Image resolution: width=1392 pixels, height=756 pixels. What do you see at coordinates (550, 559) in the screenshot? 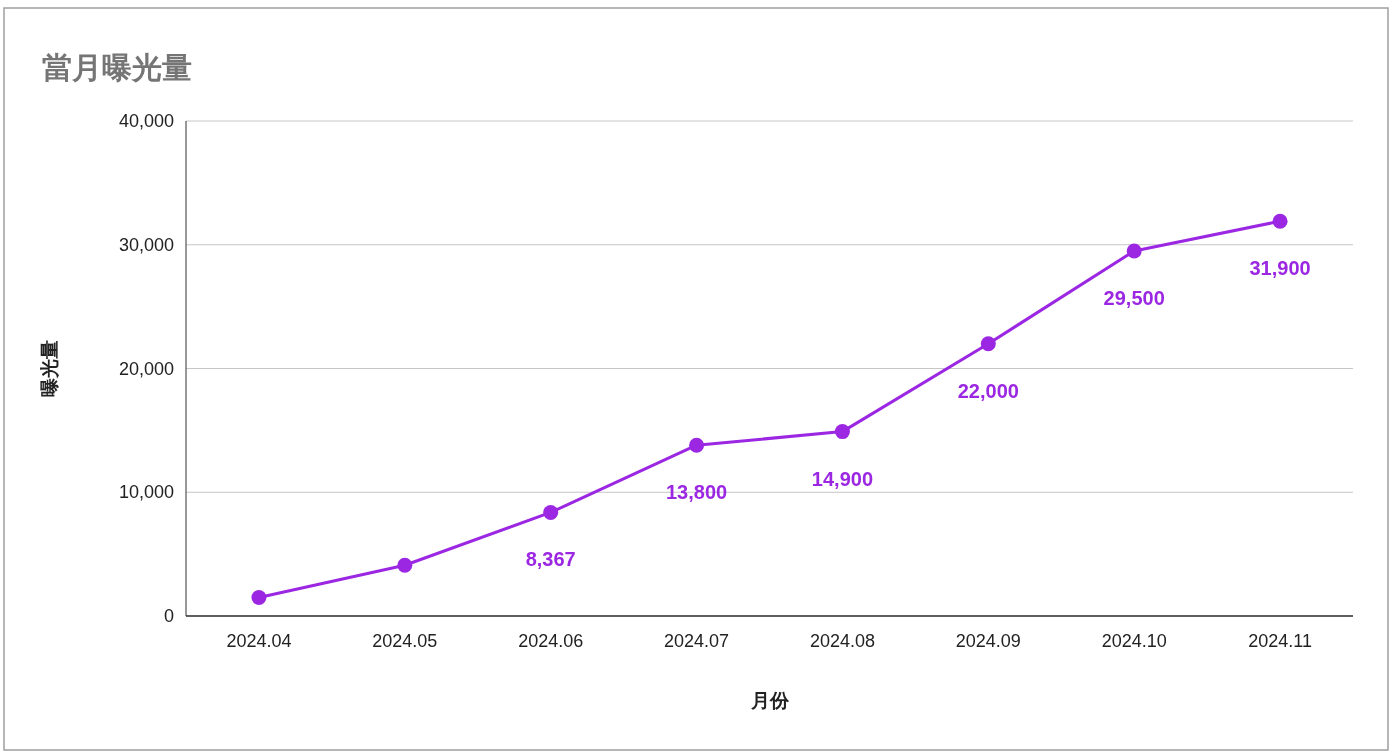
I see `data-label: 8,367` at bounding box center [550, 559].